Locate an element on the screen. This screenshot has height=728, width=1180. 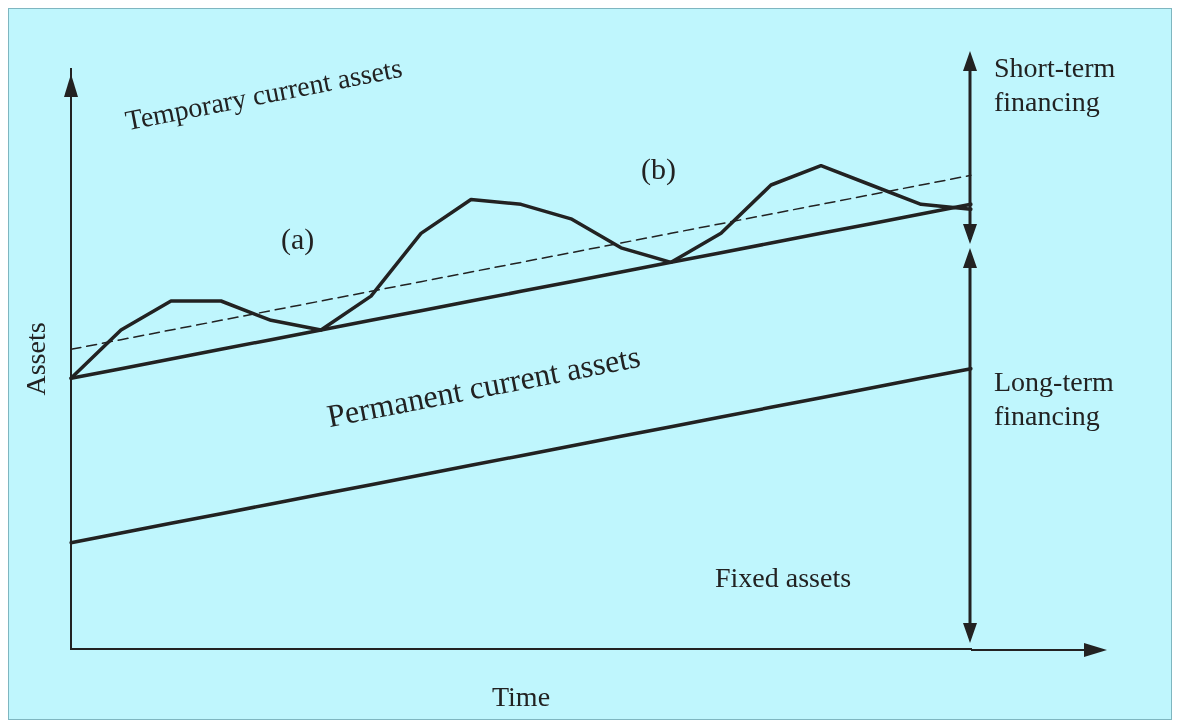
annotation: Permanent current assets is located at coordinates (483, 386).